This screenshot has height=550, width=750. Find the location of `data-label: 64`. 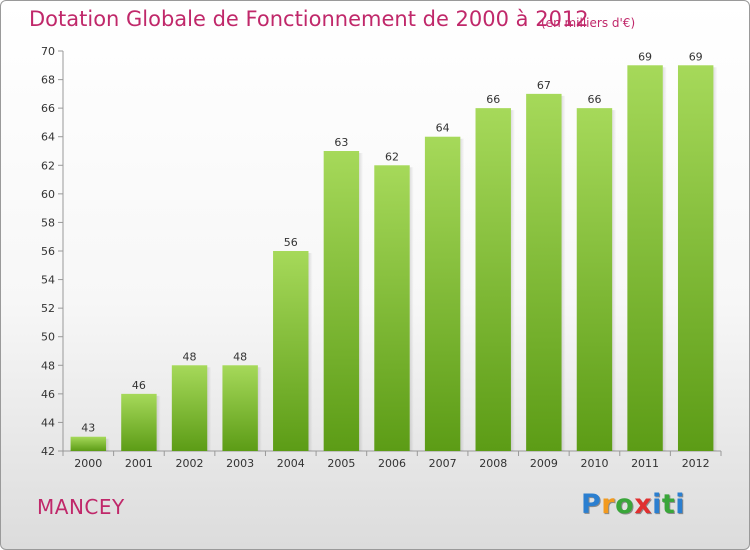

data-label: 64 is located at coordinates (443, 128).